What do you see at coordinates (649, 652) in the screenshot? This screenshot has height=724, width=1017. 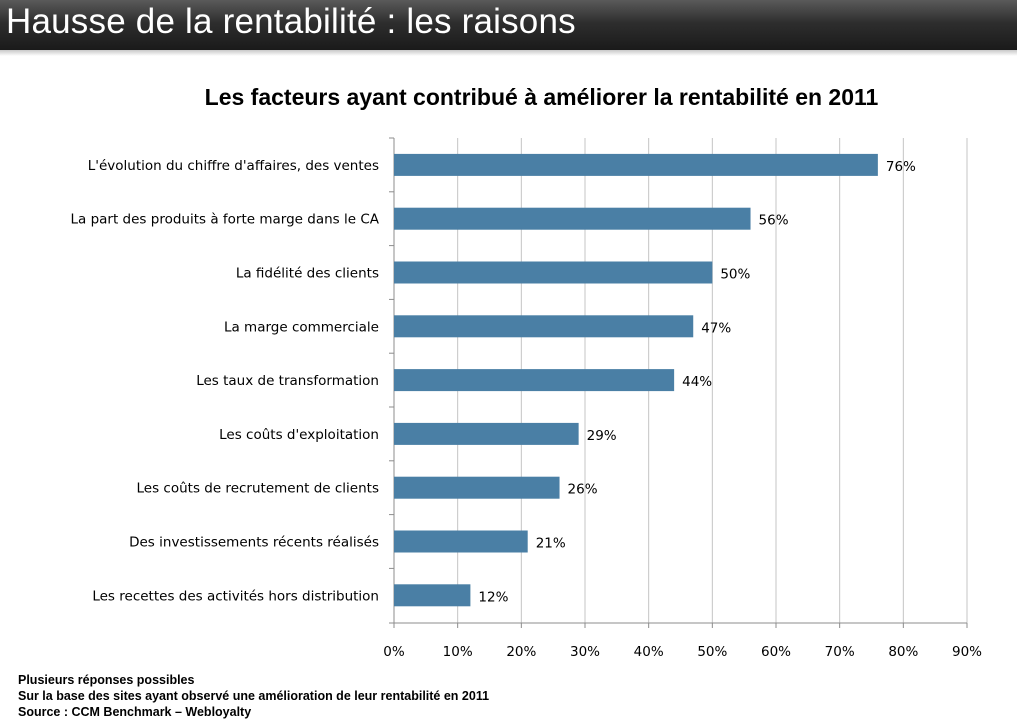 I see `x-tick-label: 40%` at bounding box center [649, 652].